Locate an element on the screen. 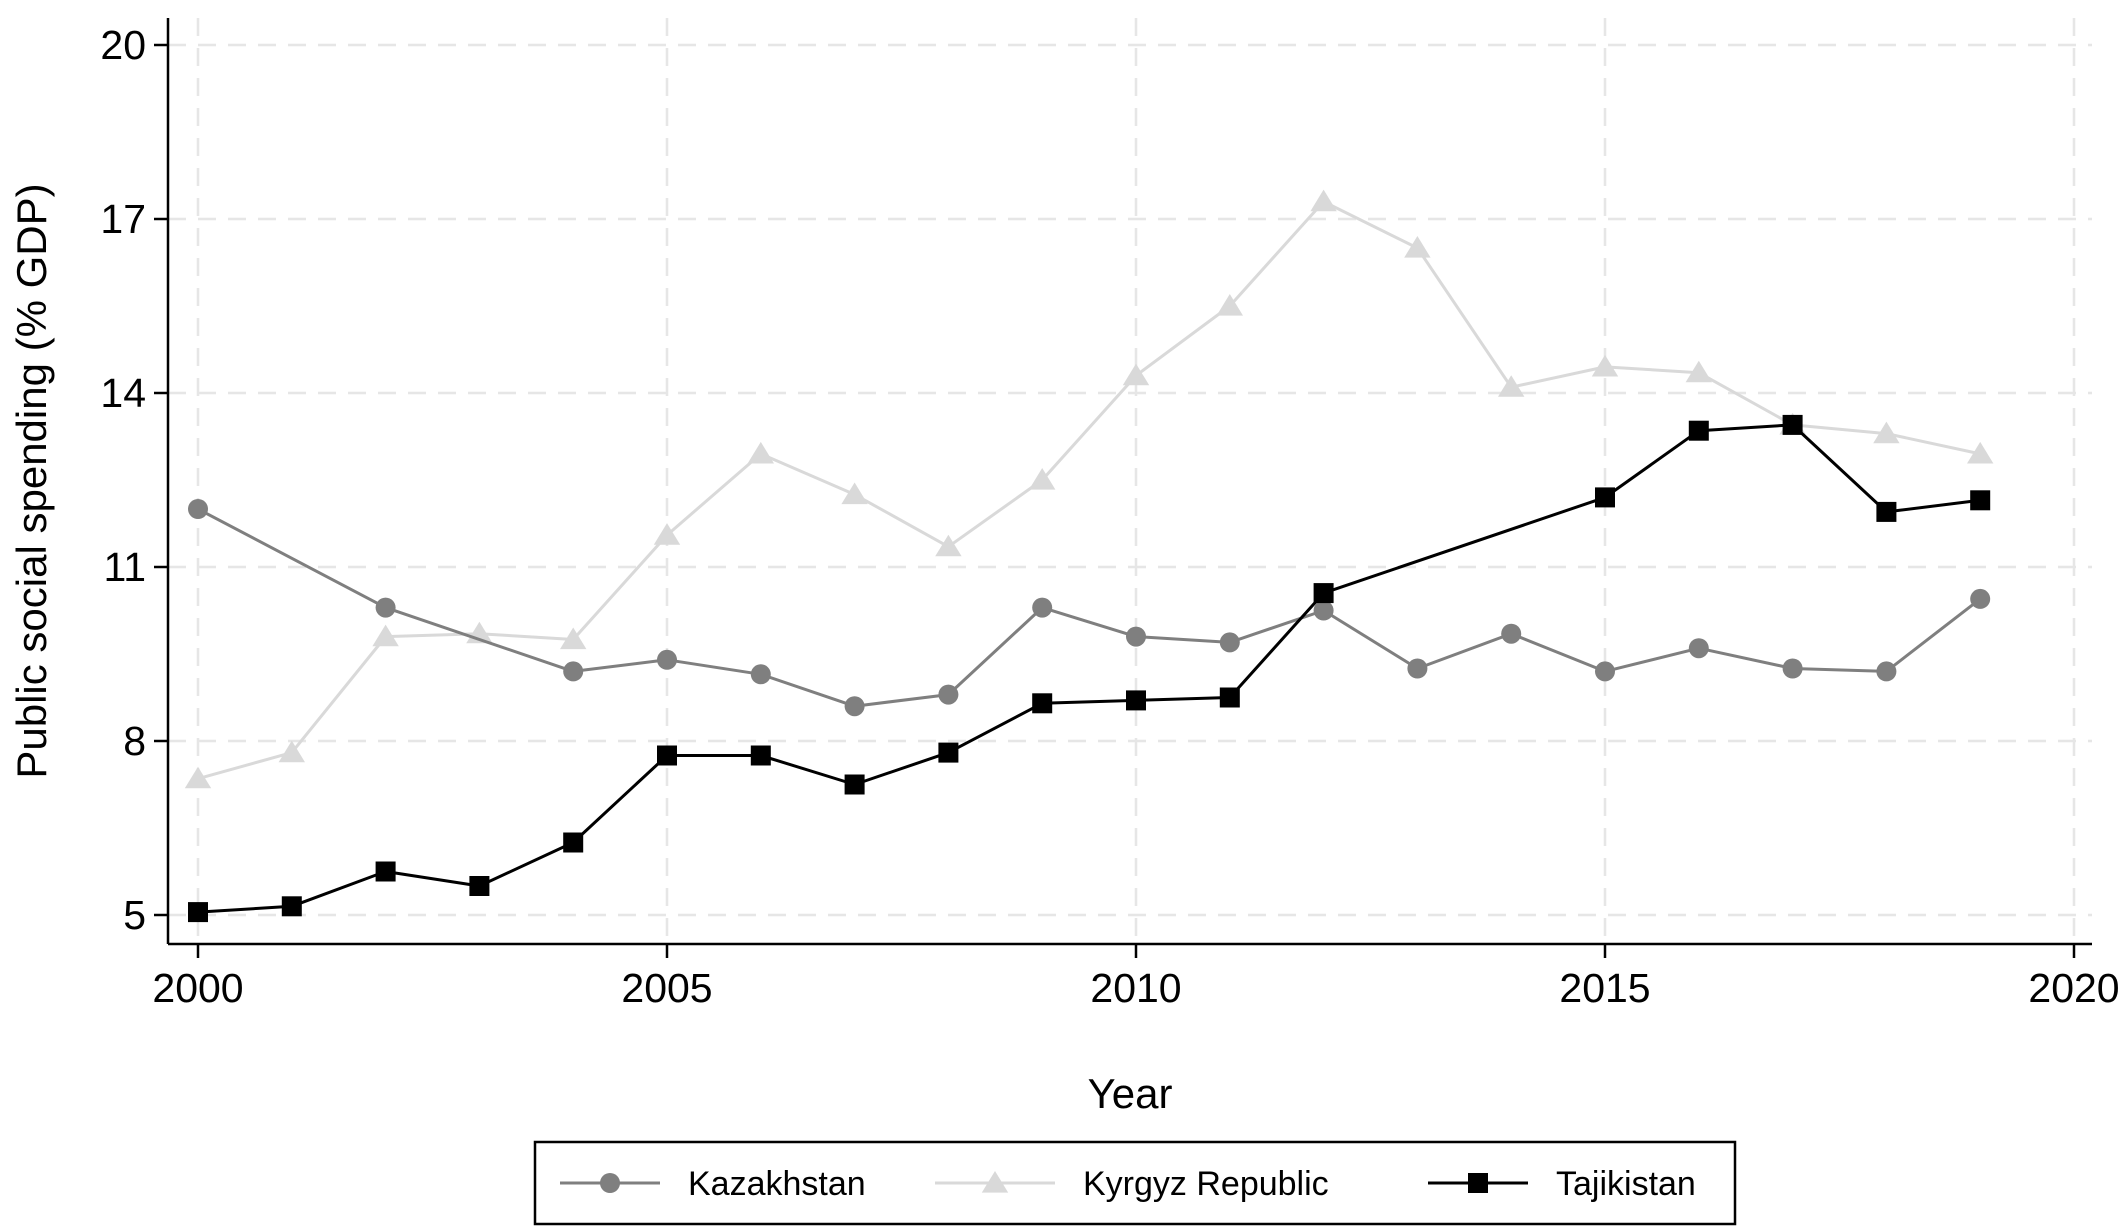  legend-marker-kazakhstan is located at coordinates (610, 1183).